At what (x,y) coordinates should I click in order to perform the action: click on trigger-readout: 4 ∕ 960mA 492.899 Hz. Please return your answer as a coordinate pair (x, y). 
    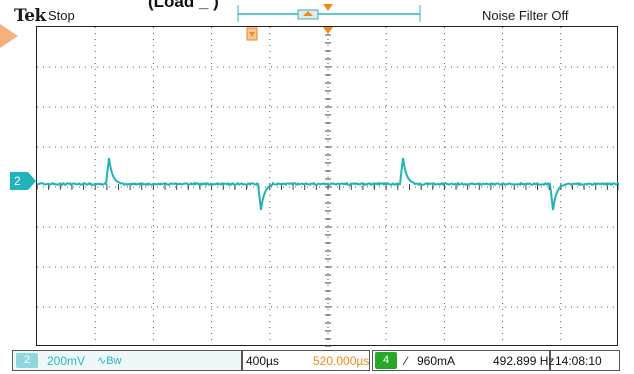
    Looking at the image, I should click on (461, 360).